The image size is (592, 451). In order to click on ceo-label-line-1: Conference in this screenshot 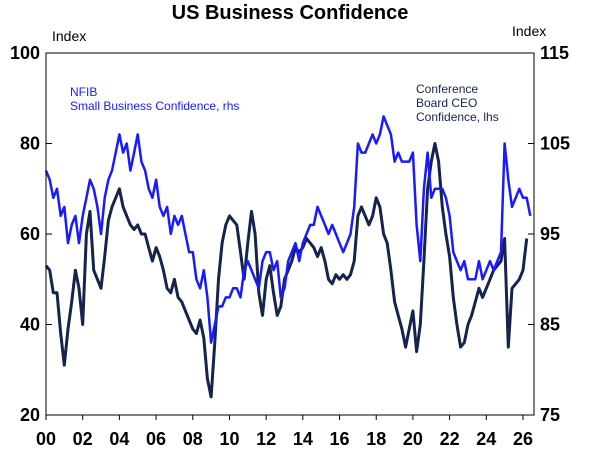, I will do `click(447, 89)`.